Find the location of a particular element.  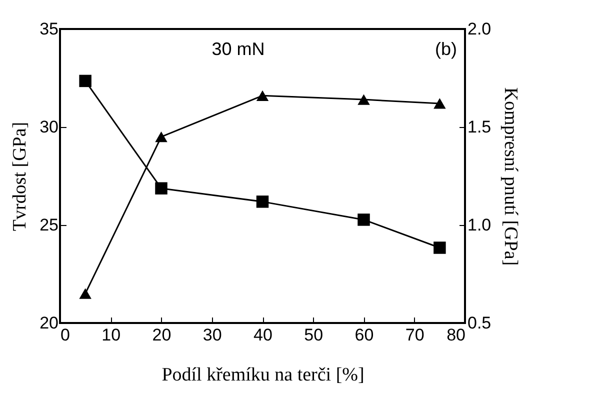

x-tick-label: 50 is located at coordinates (314, 335).